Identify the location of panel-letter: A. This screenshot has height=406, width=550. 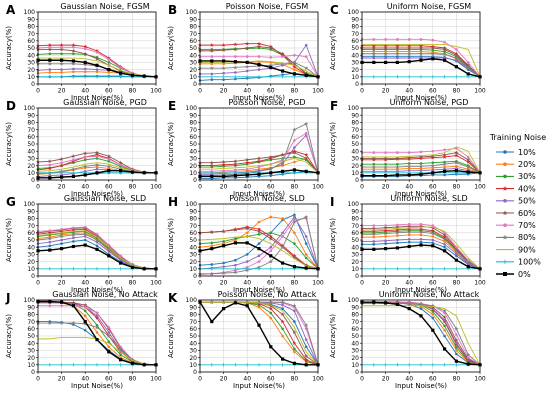
(11, 10).